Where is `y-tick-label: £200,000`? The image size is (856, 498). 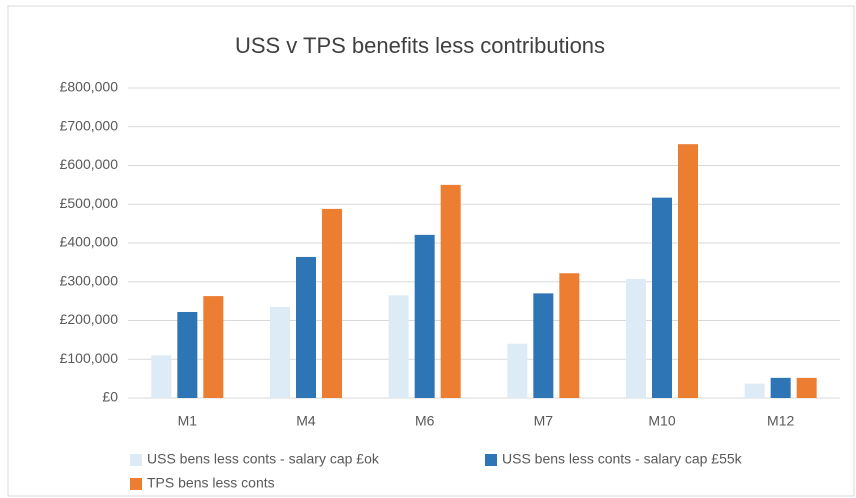 y-tick-label: £200,000 is located at coordinates (89, 319).